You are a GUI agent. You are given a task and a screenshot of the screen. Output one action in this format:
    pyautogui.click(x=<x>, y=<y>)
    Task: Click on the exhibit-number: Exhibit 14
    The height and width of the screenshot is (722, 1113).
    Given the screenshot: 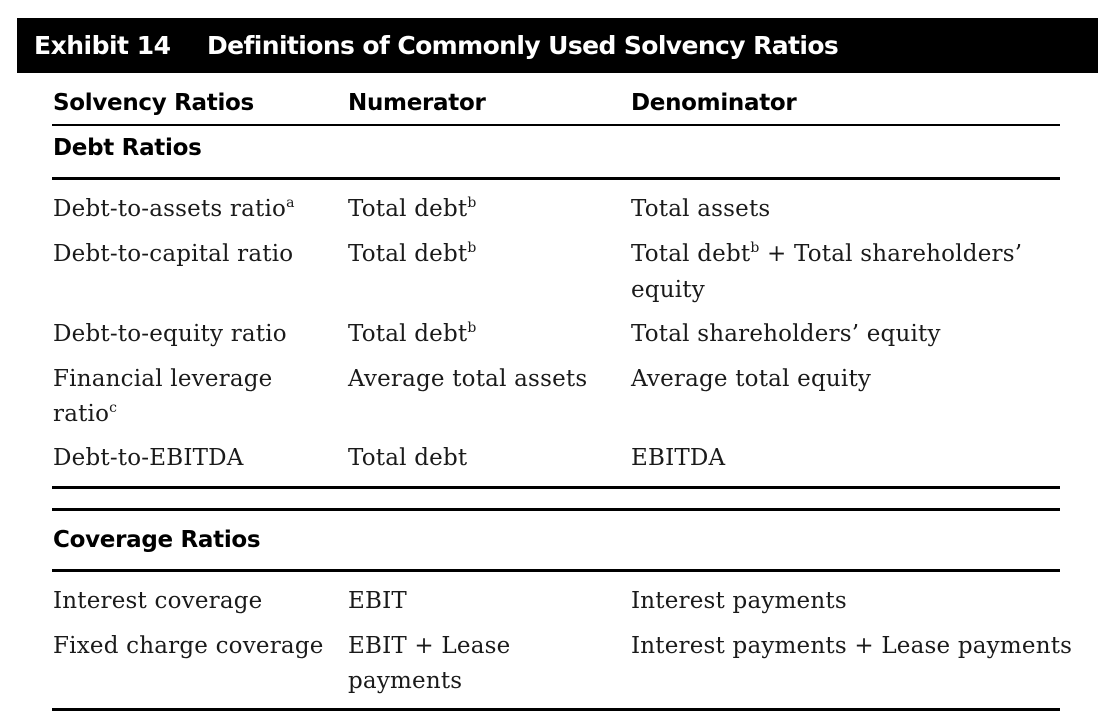 What is the action you would take?
    pyautogui.click(x=102, y=45)
    